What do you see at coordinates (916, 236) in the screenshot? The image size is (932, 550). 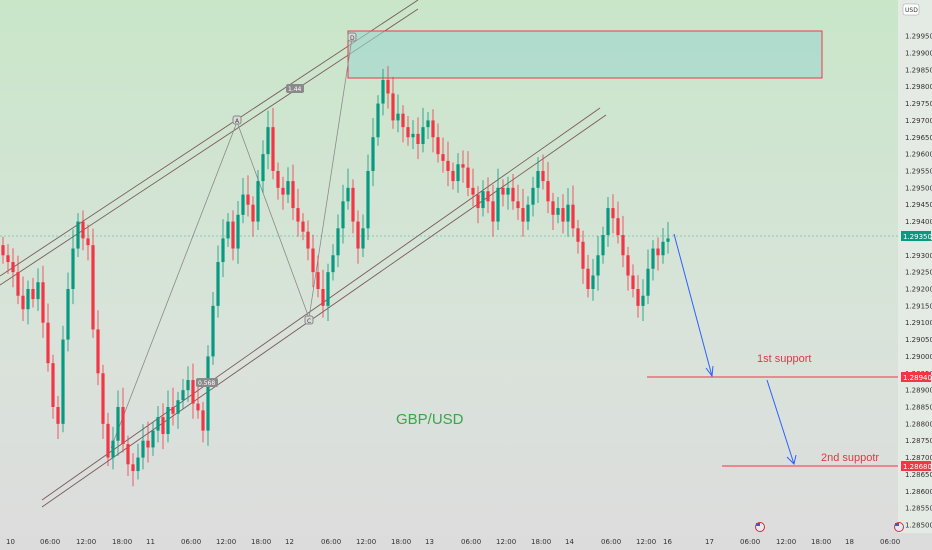 I see `current-price-badge: 1.29350` at bounding box center [916, 236].